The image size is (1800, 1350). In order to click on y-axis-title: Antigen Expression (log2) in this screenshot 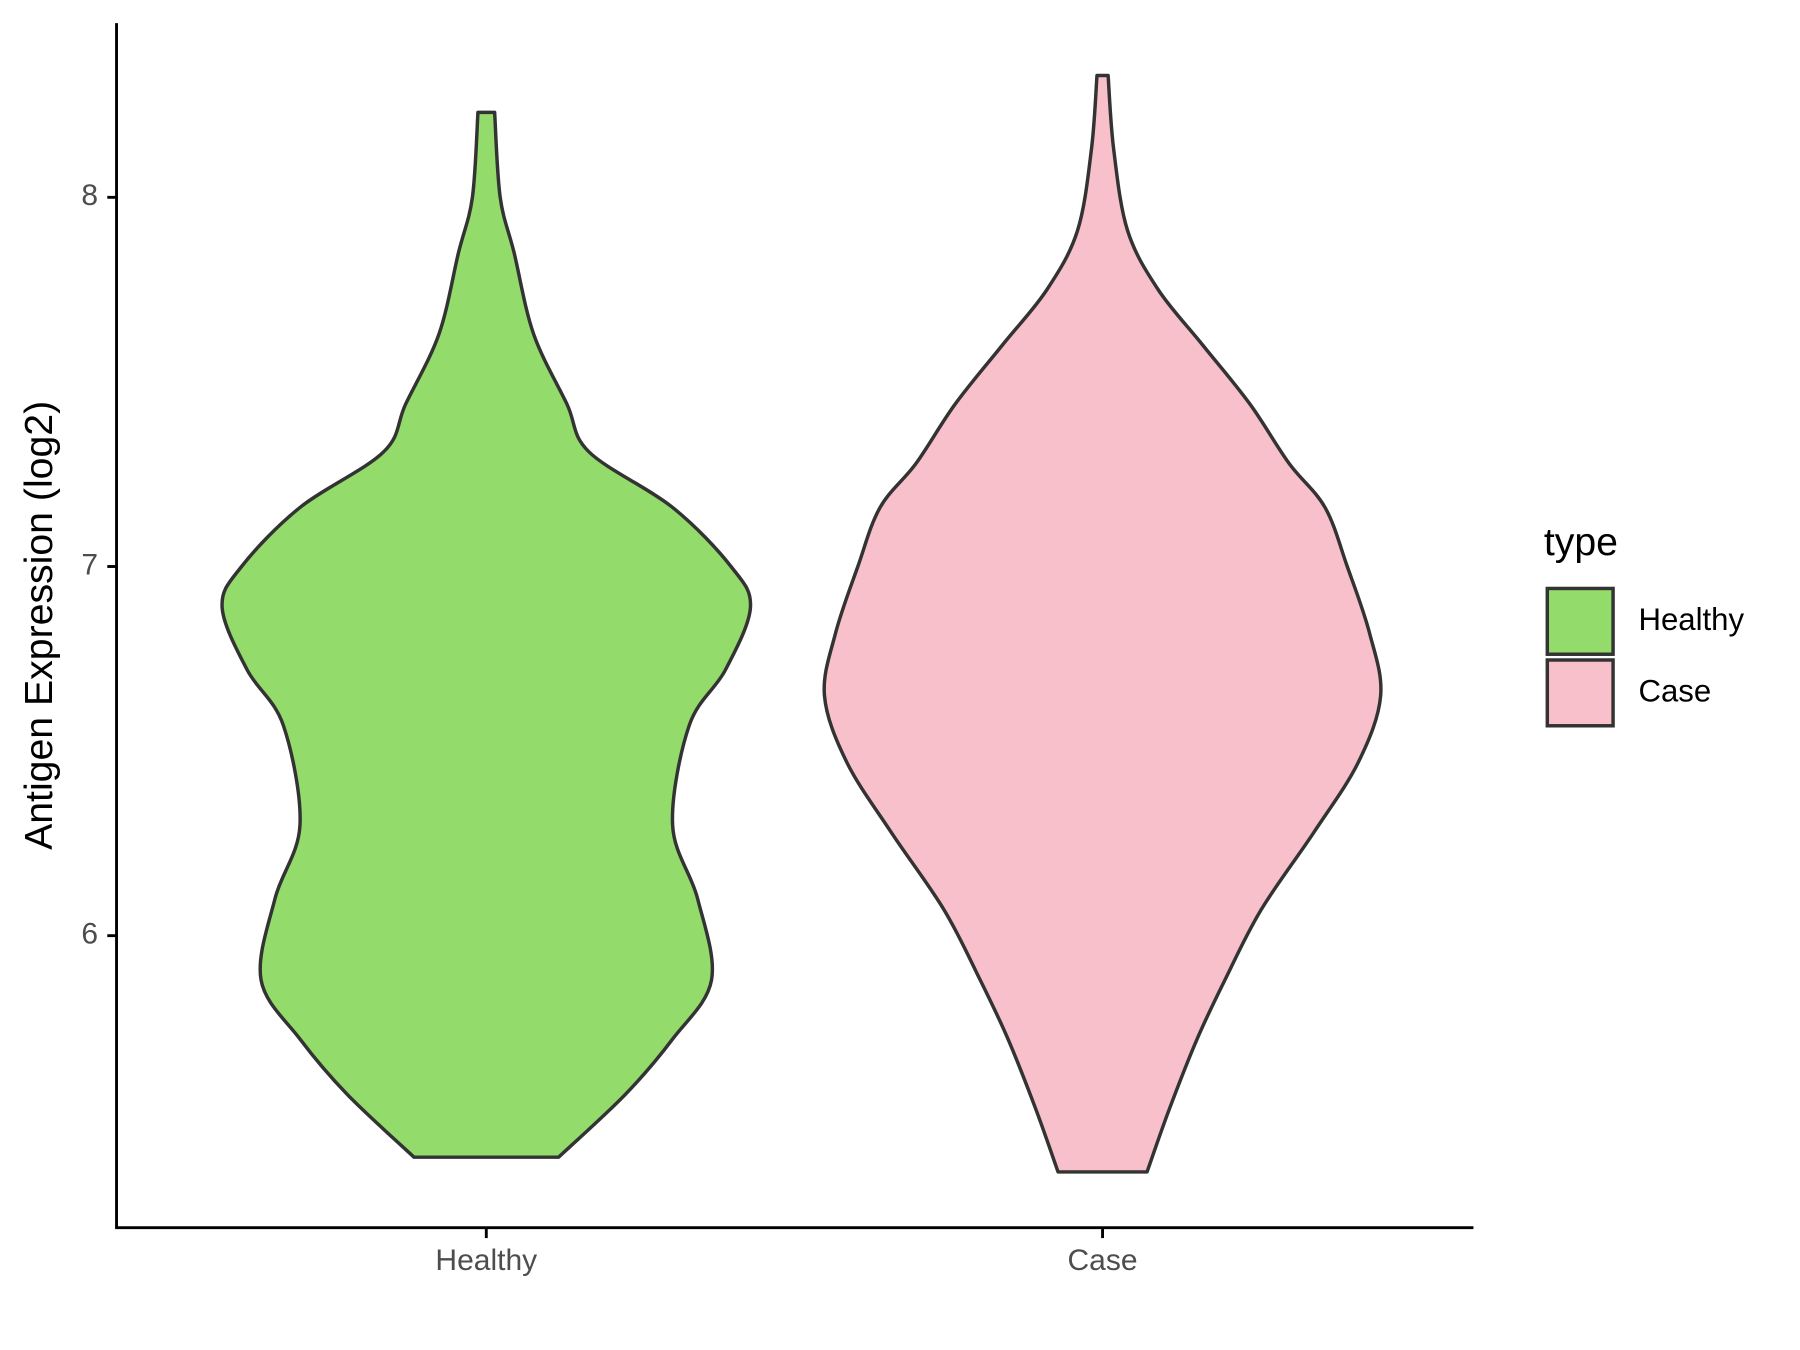, I will do `click(39, 625)`.